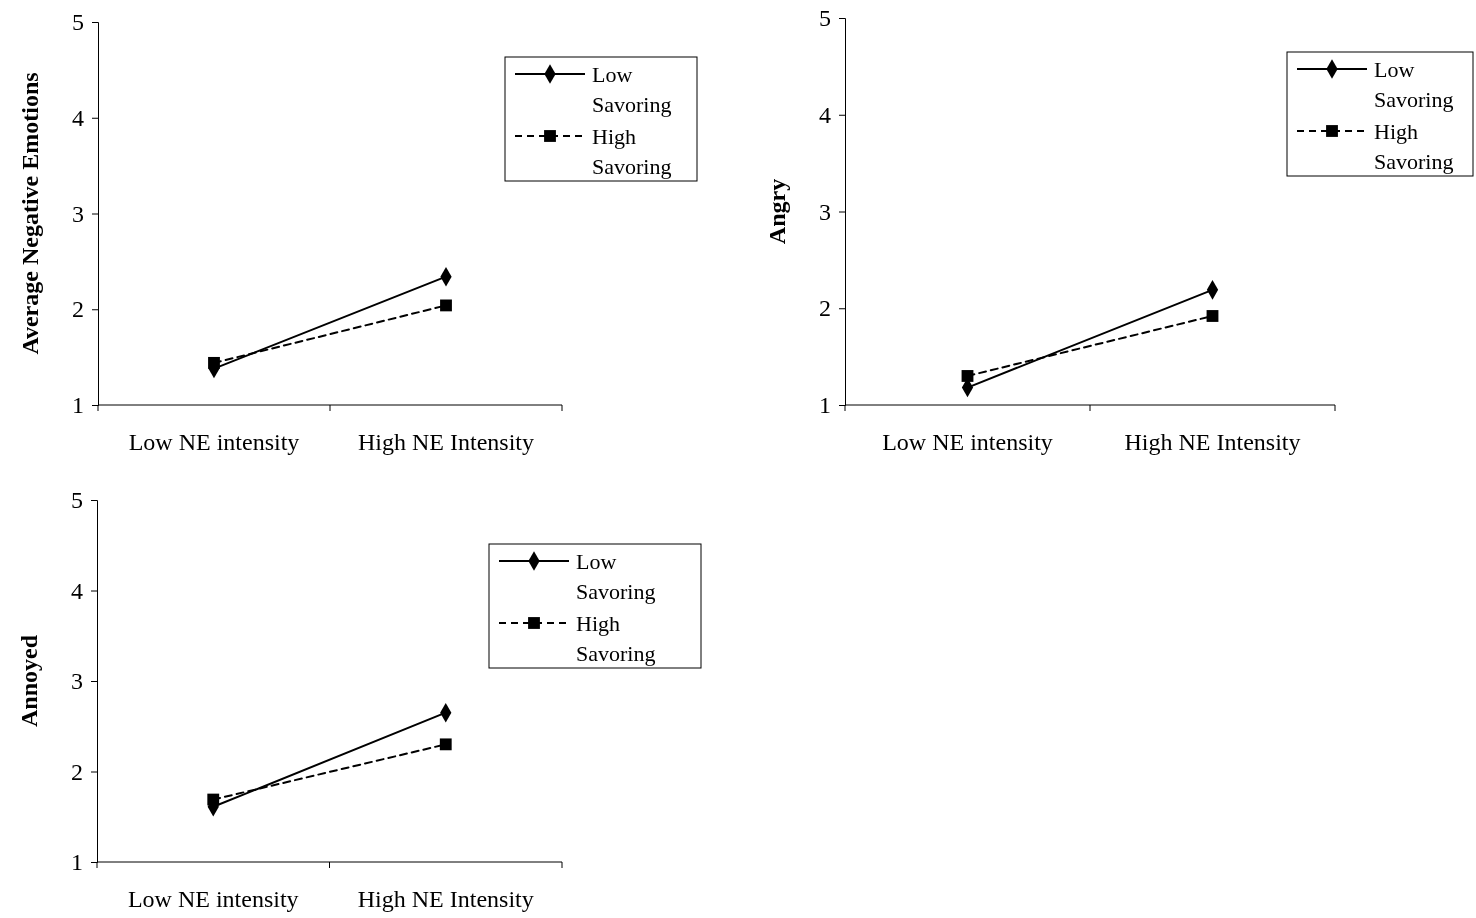 The image size is (1476, 918). What do you see at coordinates (30, 213) in the screenshot?
I see `y-axis-title: Average Negative Emotions` at bounding box center [30, 213].